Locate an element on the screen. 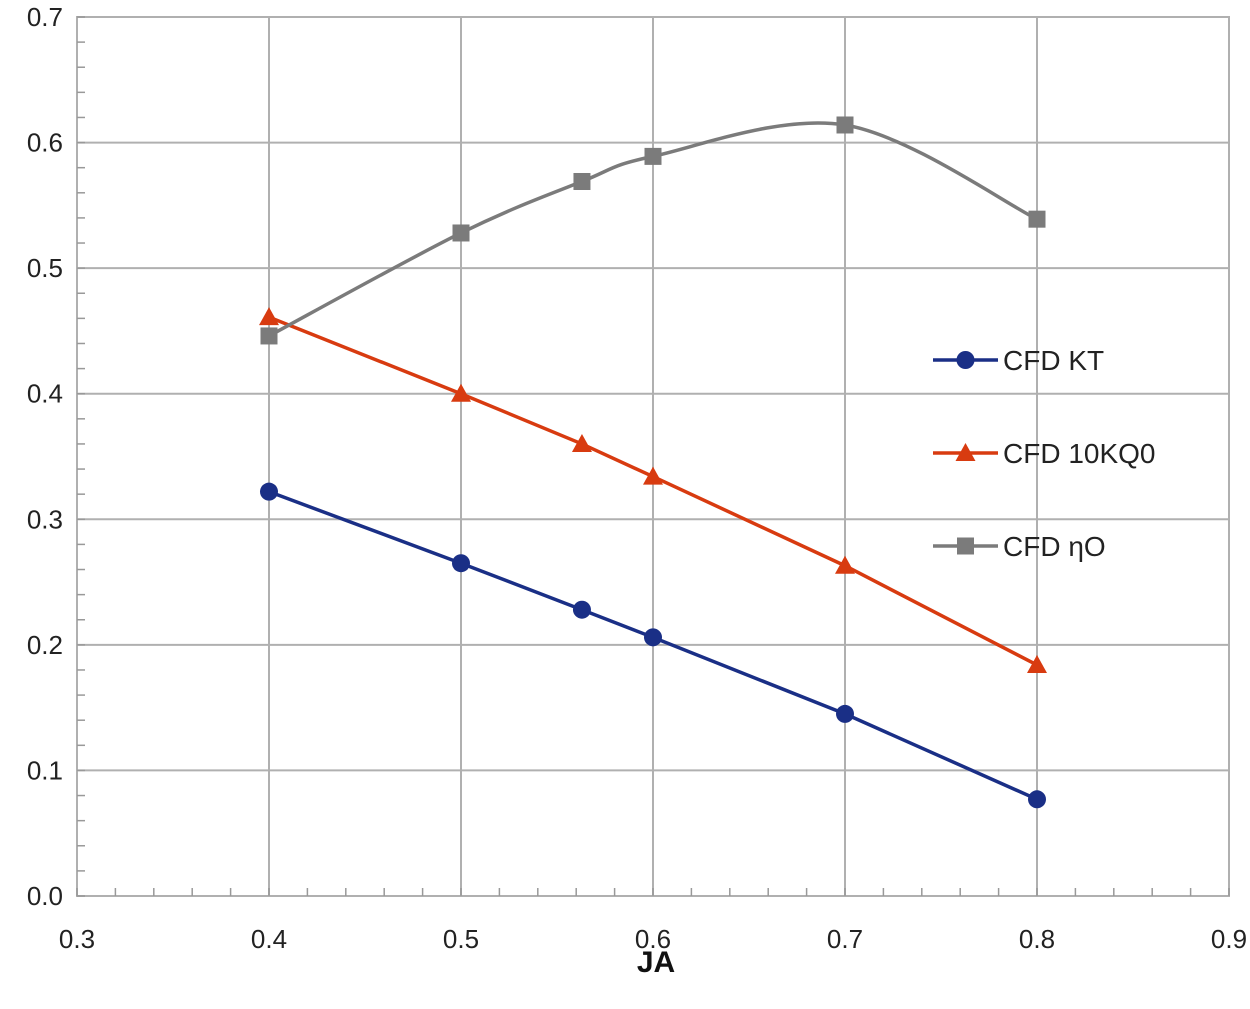  legend-layer: CFD KT CFD 10KQ0 CFD ηO is located at coordinates (1044, 453).